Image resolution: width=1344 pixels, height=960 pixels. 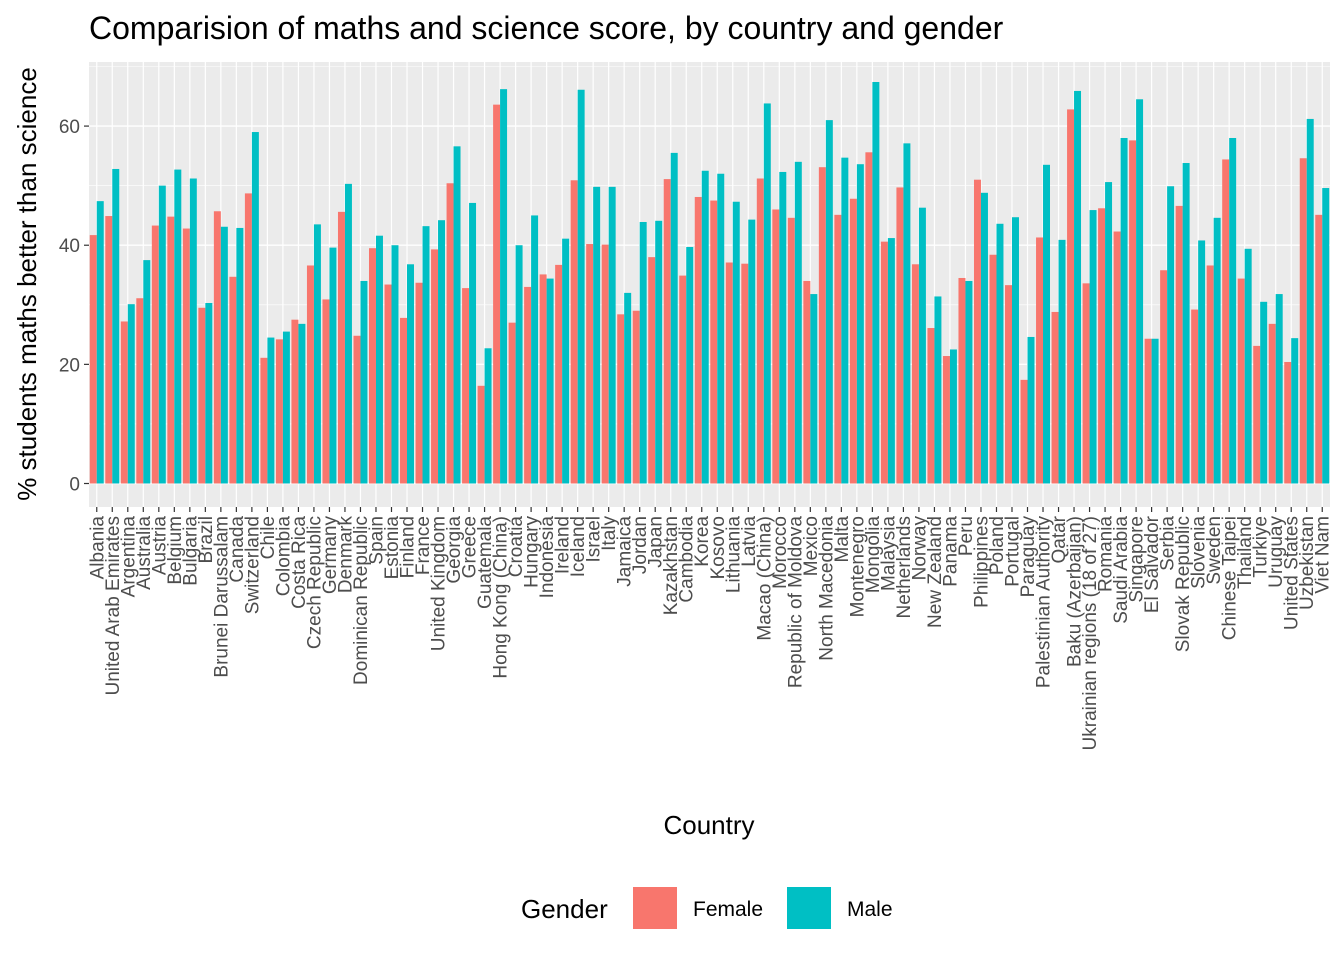 What do you see at coordinates (376, 540) in the screenshot?
I see `x-tick-label: Spain` at bounding box center [376, 540].